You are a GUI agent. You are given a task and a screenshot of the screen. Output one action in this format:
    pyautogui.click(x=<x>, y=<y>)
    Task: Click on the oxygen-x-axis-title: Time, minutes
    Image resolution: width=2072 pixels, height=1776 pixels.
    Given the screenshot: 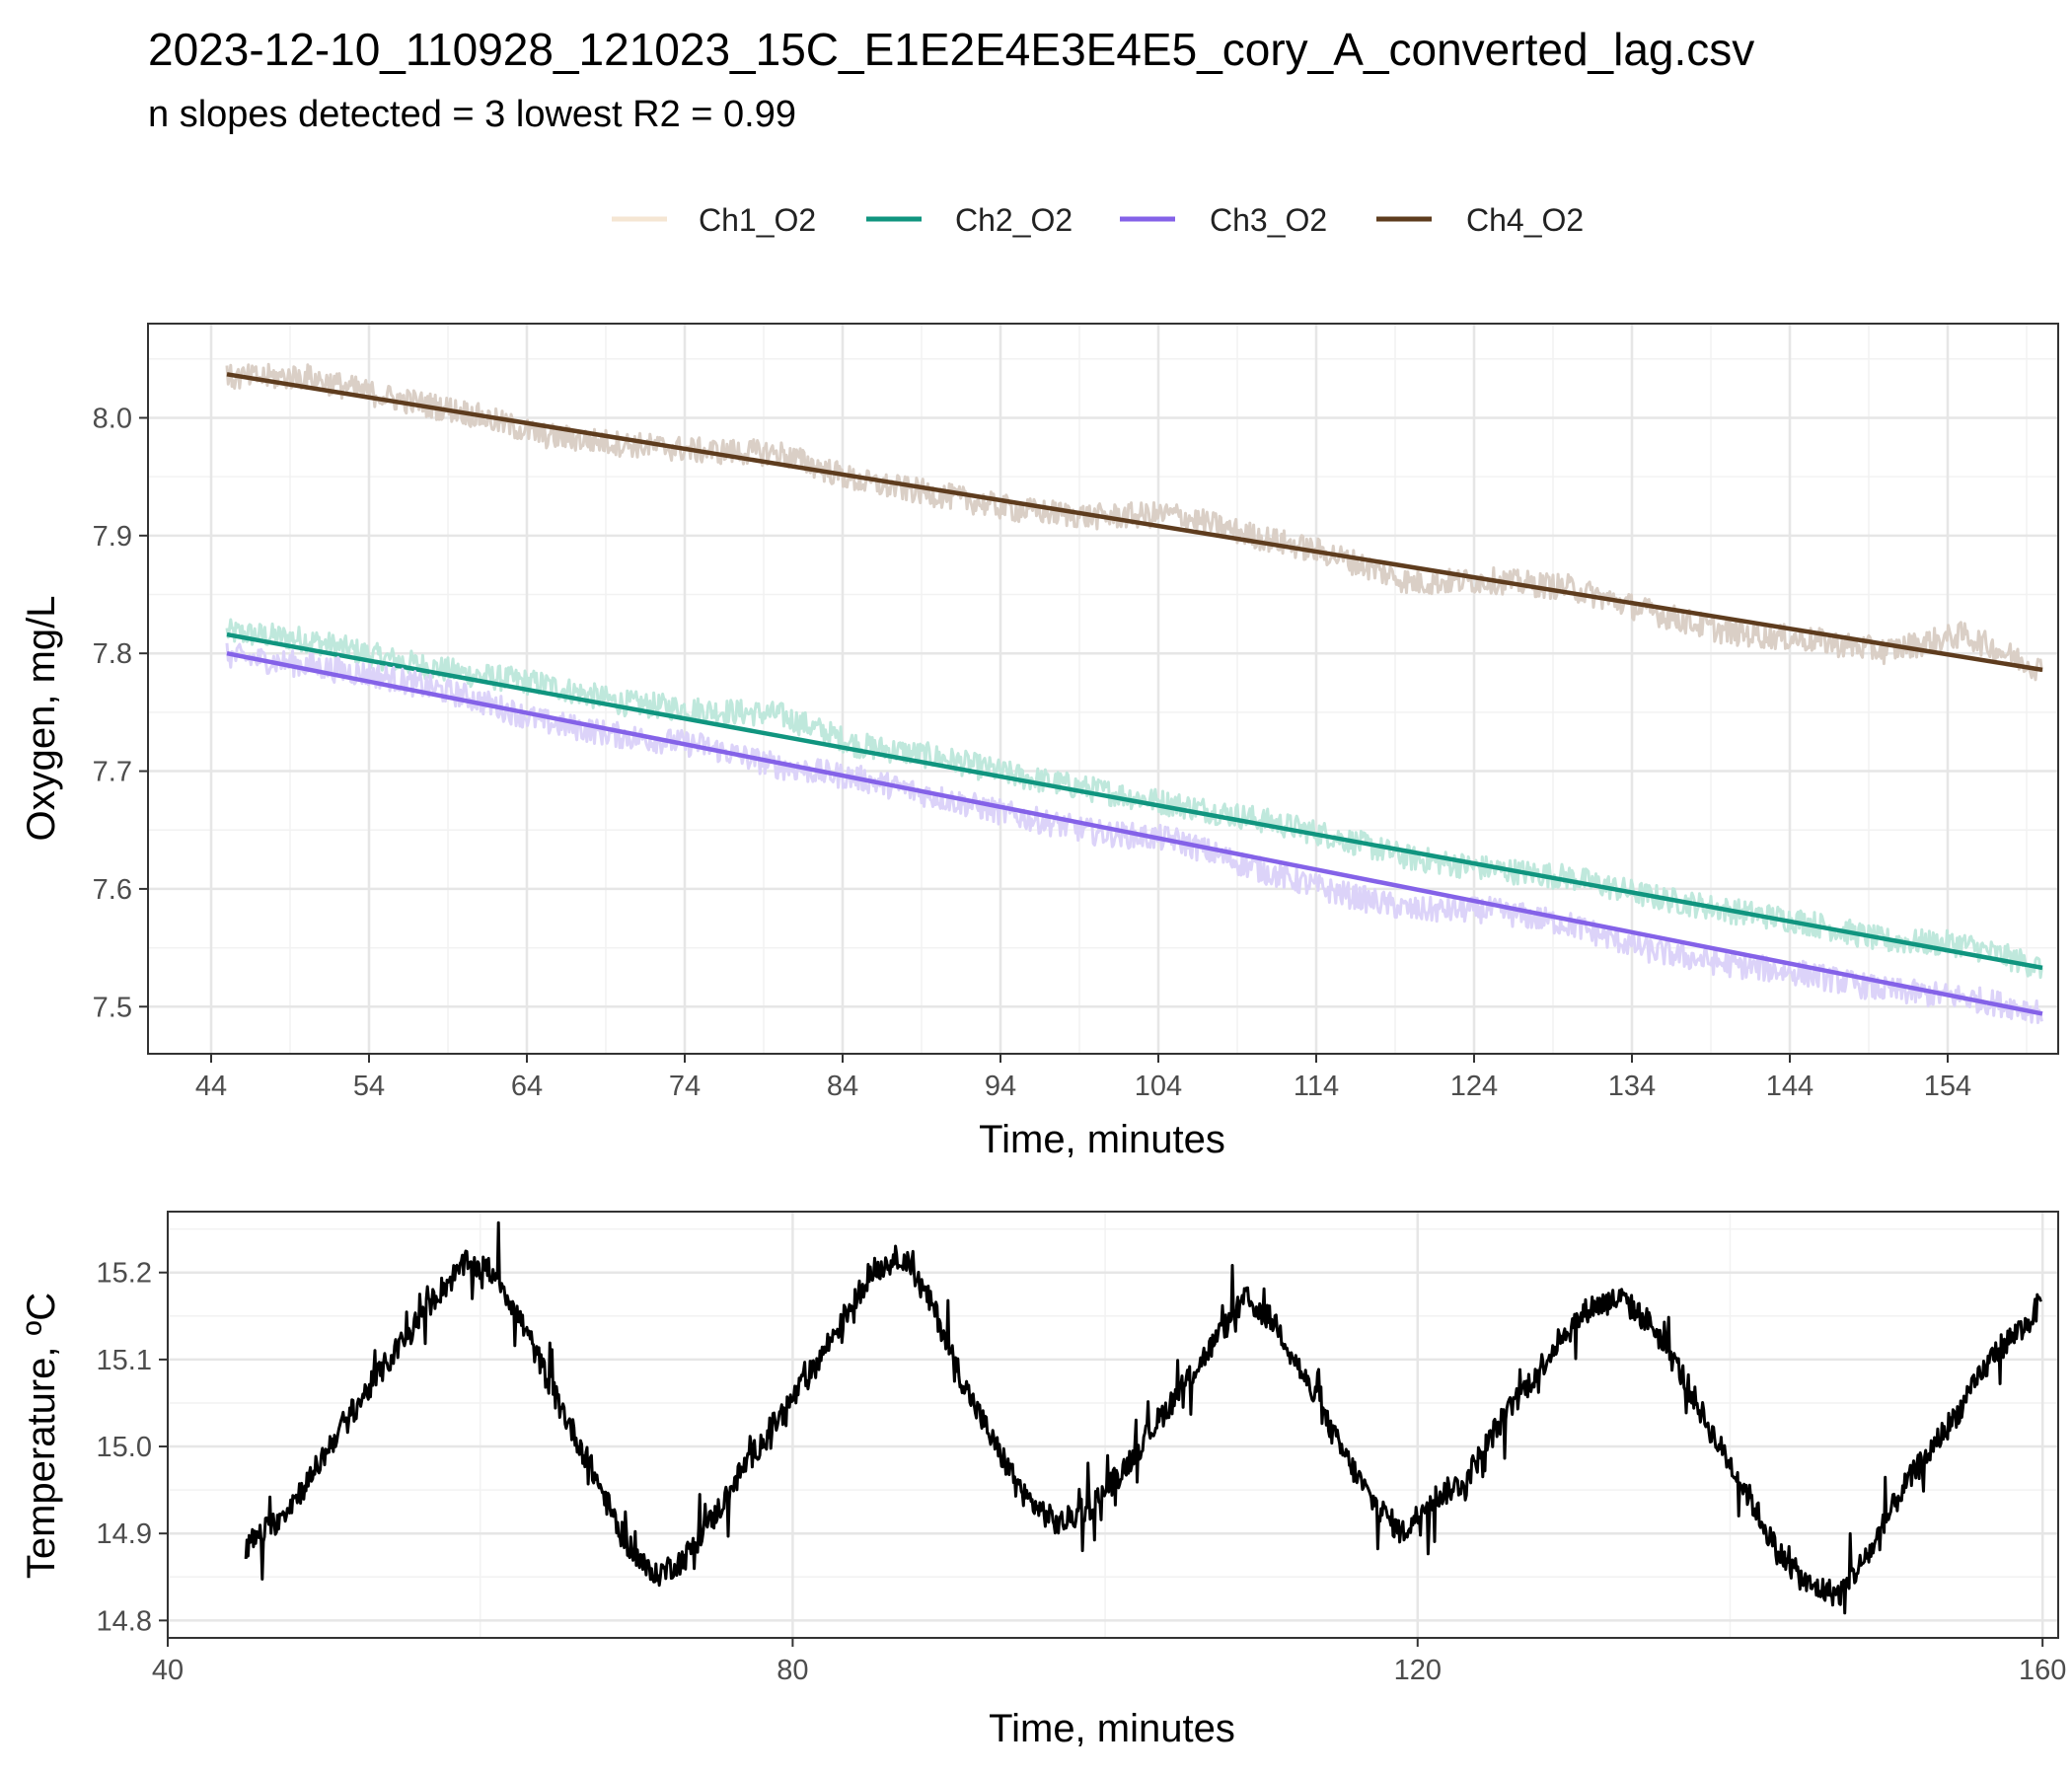 What is the action you would take?
    pyautogui.click(x=1102, y=1140)
    